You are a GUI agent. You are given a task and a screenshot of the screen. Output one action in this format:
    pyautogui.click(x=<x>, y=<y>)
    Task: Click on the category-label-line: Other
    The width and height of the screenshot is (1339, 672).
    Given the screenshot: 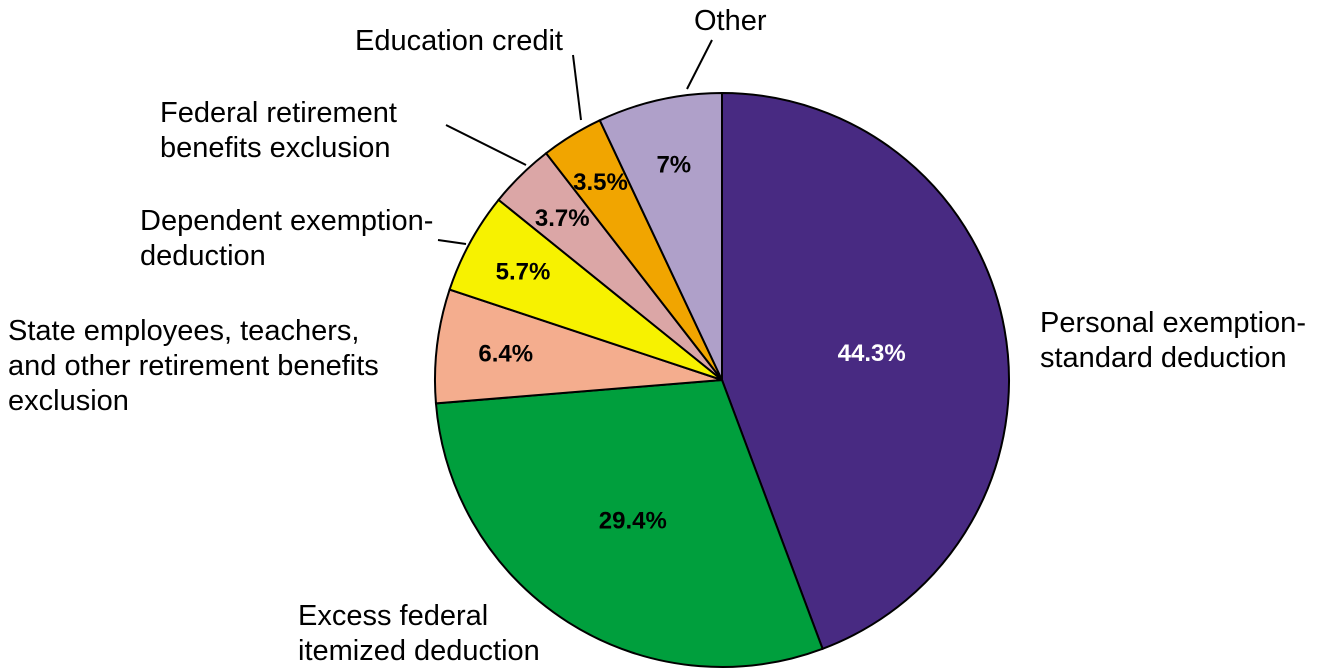 What is the action you would take?
    pyautogui.click(x=730, y=21)
    